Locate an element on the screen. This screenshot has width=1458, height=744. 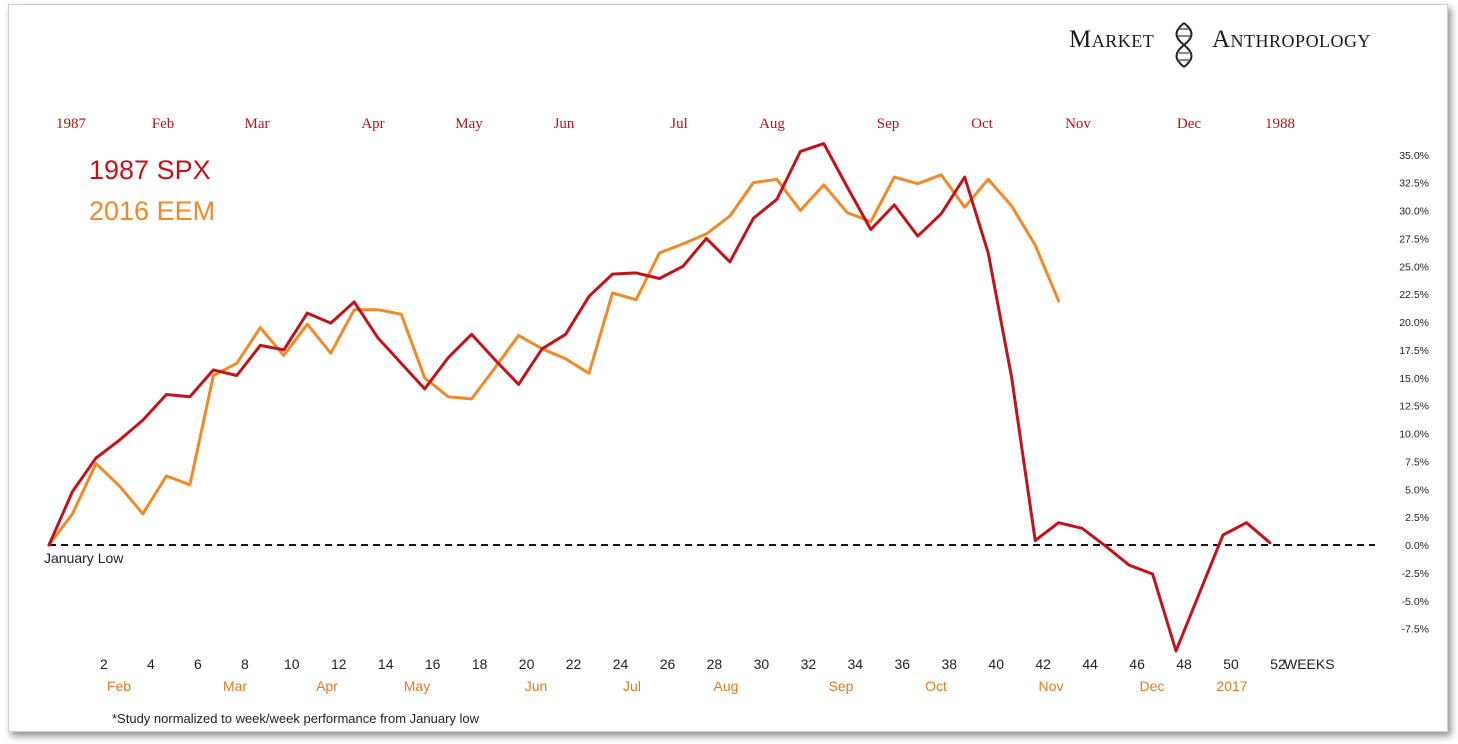
legend-entry-spx: 1987 SPX is located at coordinates (150, 170).